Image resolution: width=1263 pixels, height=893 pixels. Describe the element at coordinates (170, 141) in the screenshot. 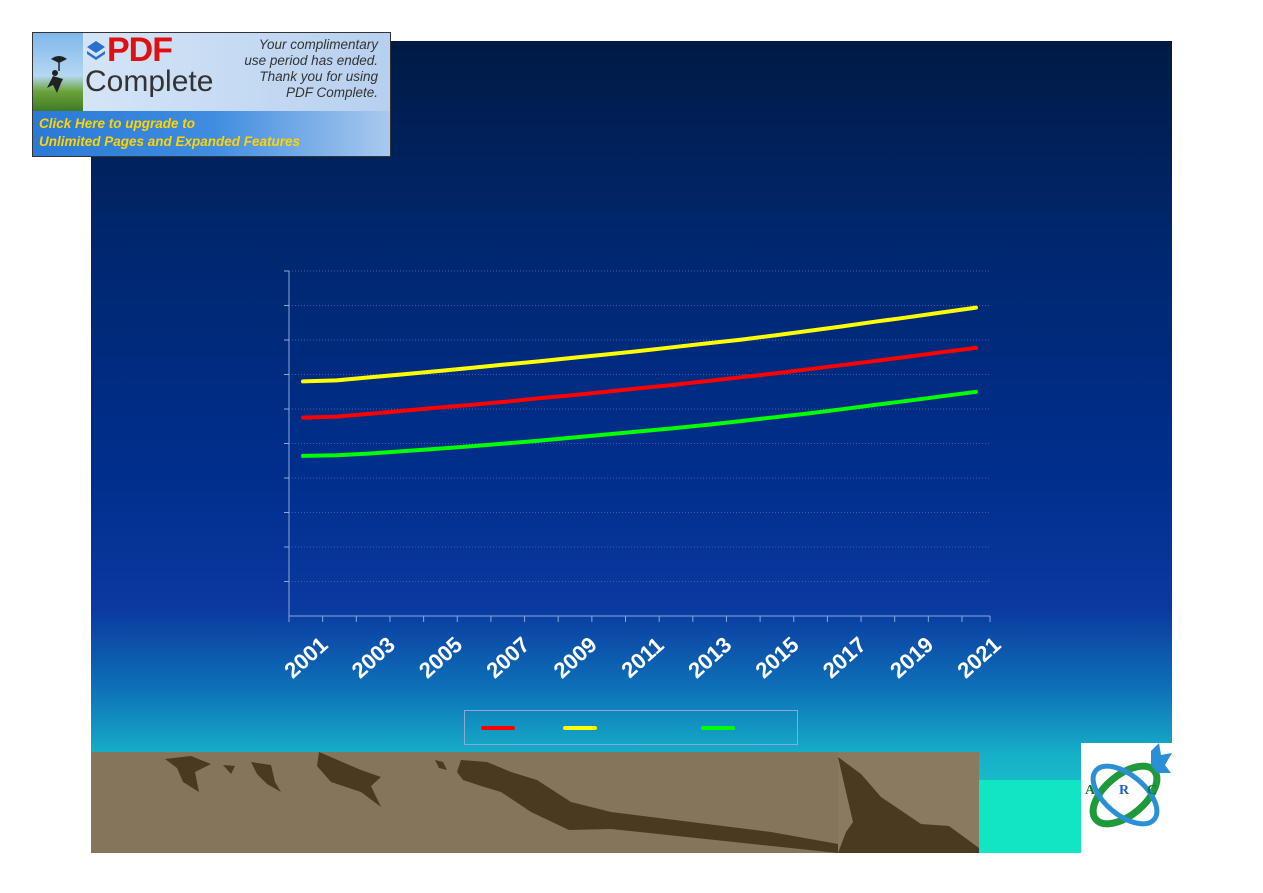

I see `upgrade-line: Unlimited Pages and Expanded Features` at that location.